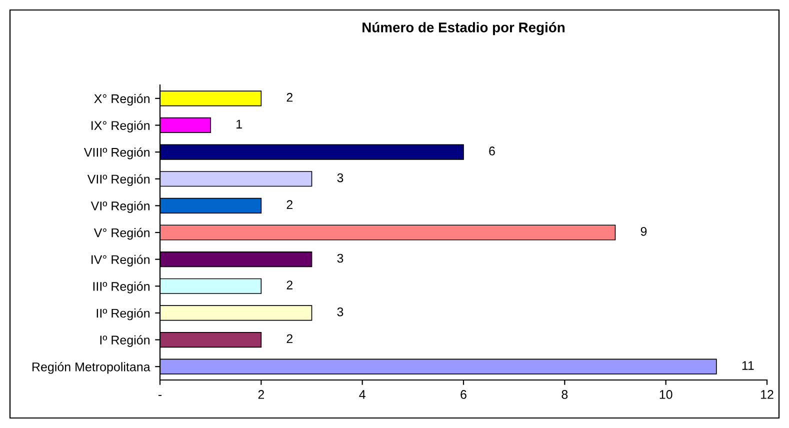  I want to click on x-tick-label: -, so click(160, 395).